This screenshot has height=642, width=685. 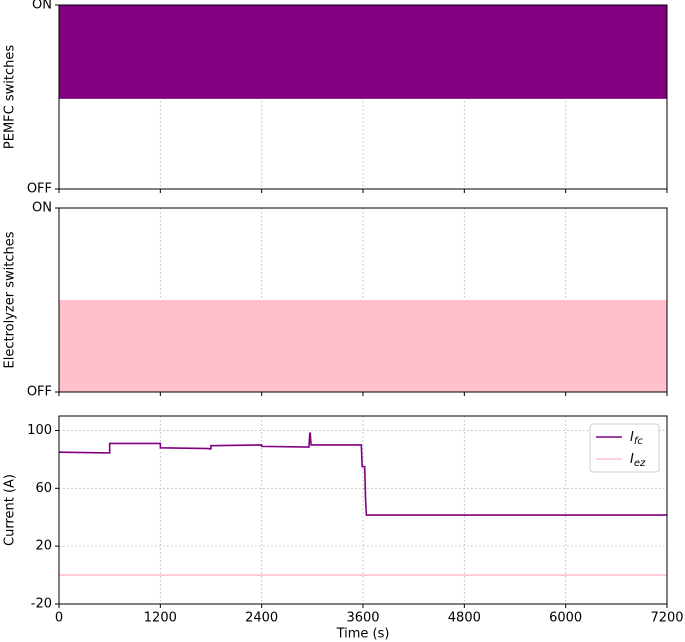 What do you see at coordinates (10, 510) in the screenshot?
I see `y-axis-label: Current (A)` at bounding box center [10, 510].